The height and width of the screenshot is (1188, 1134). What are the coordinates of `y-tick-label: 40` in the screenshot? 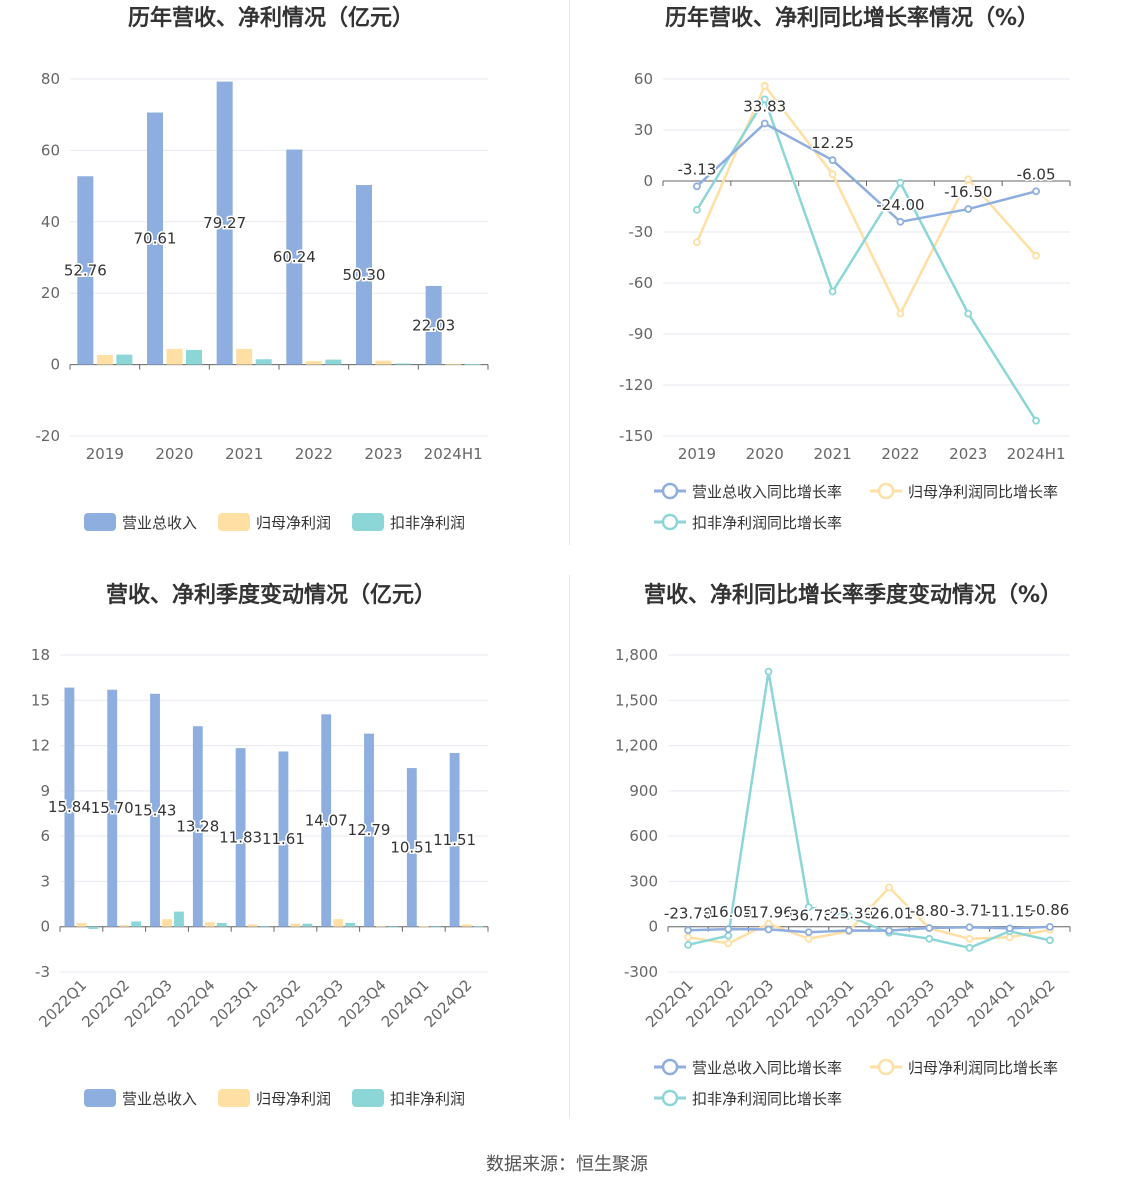 It's located at (50, 222).